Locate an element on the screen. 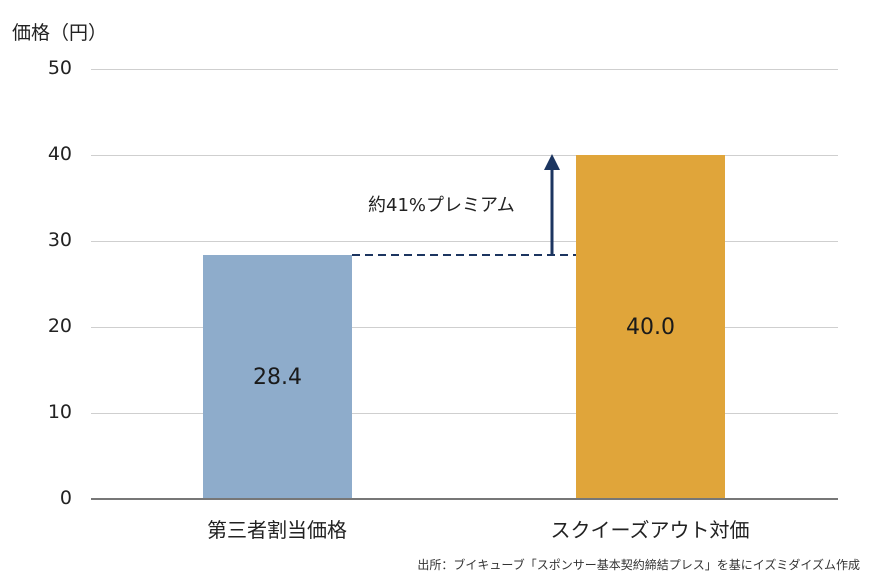  y-tick-20: 20 is located at coordinates (59, 326).